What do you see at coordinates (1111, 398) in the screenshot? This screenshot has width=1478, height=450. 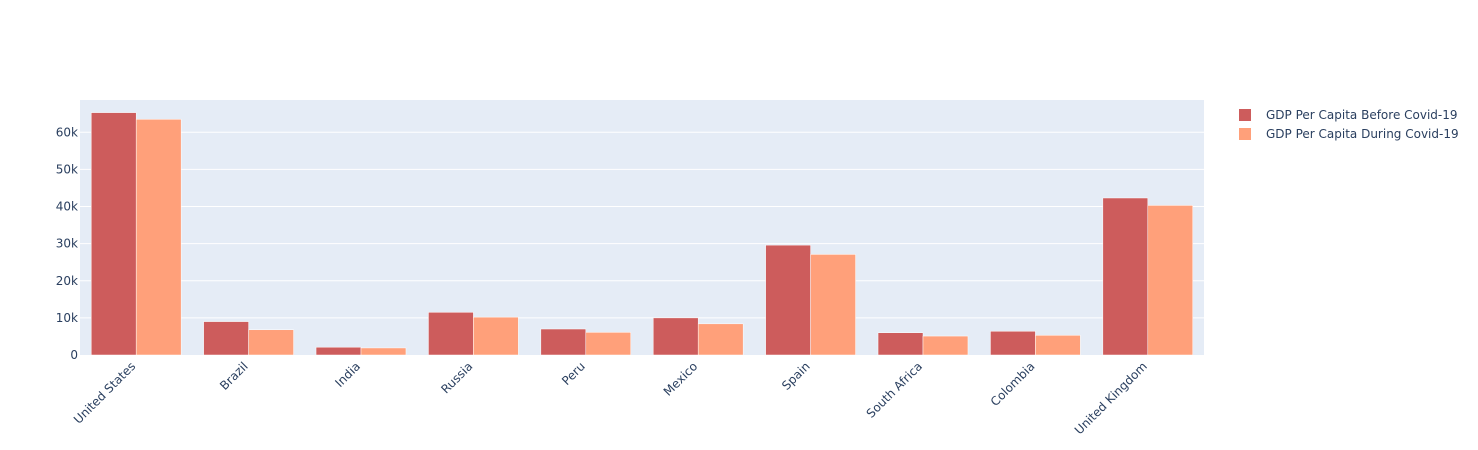 I see `x-tick-label: United Kingdom` at bounding box center [1111, 398].